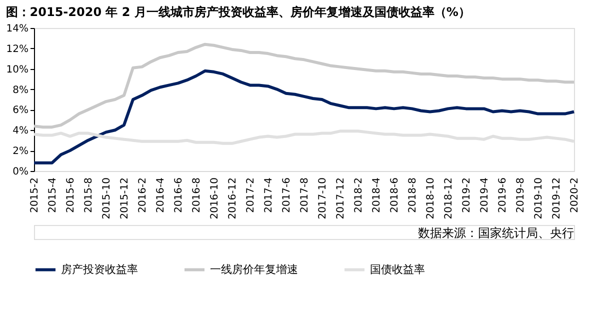 The image size is (601, 333). I want to click on y-tick-label: 0%, so click(20, 172).